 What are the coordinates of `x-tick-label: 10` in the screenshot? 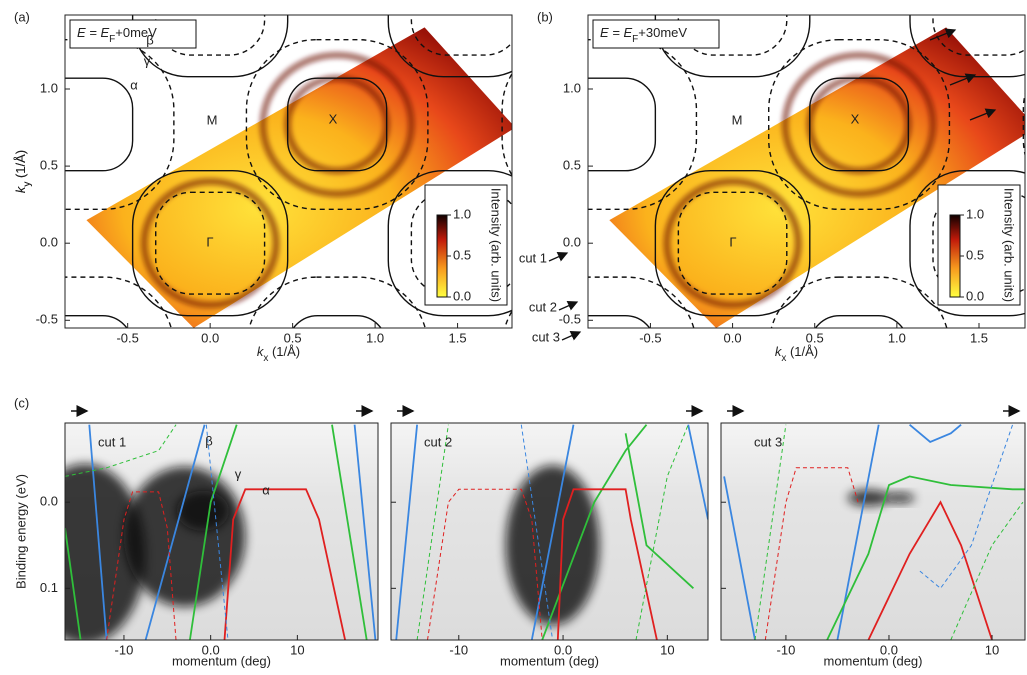 It's located at (667, 649).